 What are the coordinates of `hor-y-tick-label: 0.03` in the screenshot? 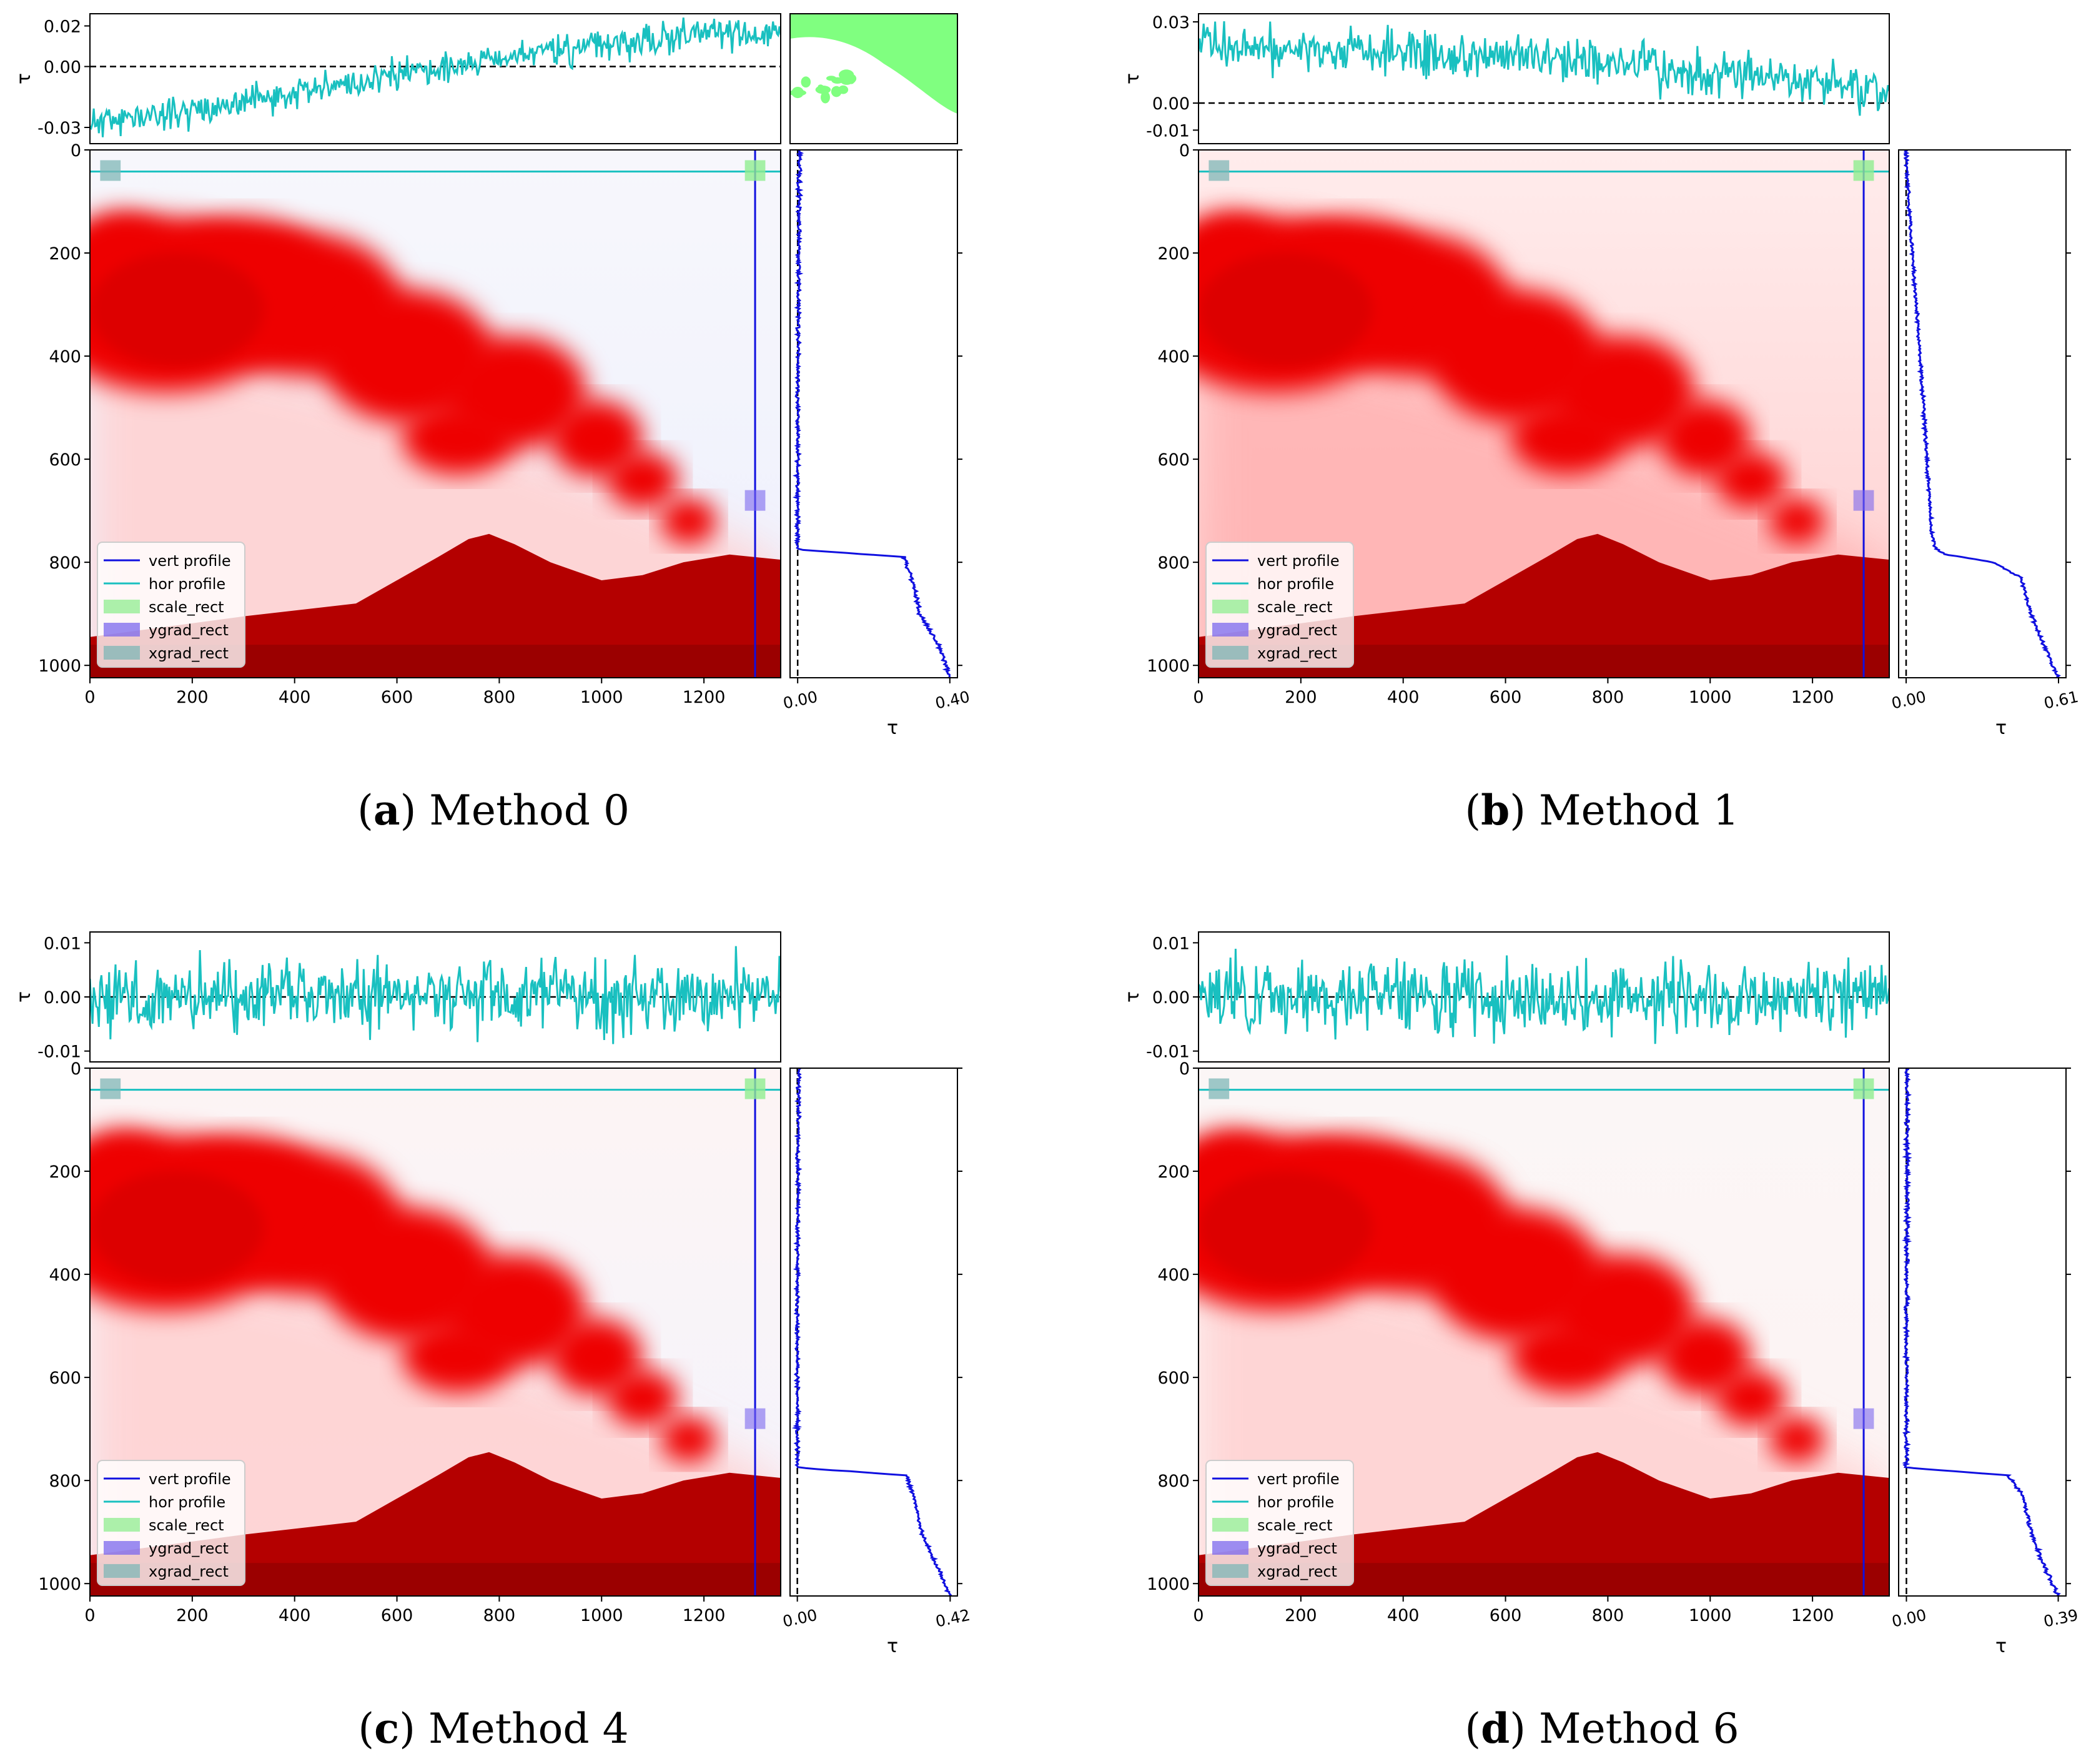 It's located at (1171, 22).